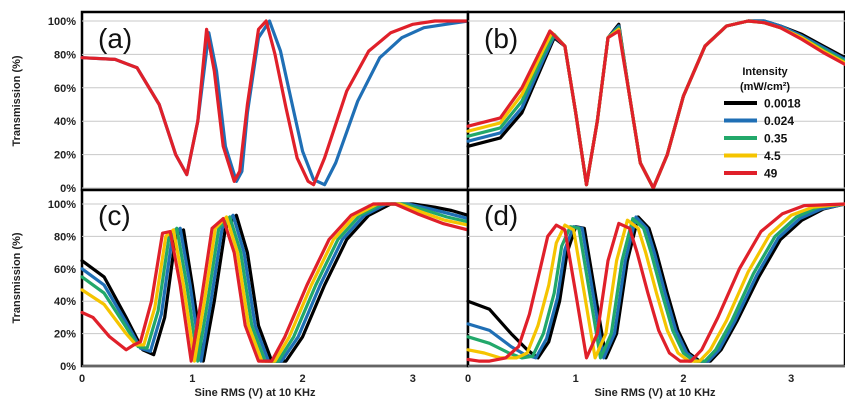  I want to click on y-tick-label-c-1: 20%, so click(65, 335).